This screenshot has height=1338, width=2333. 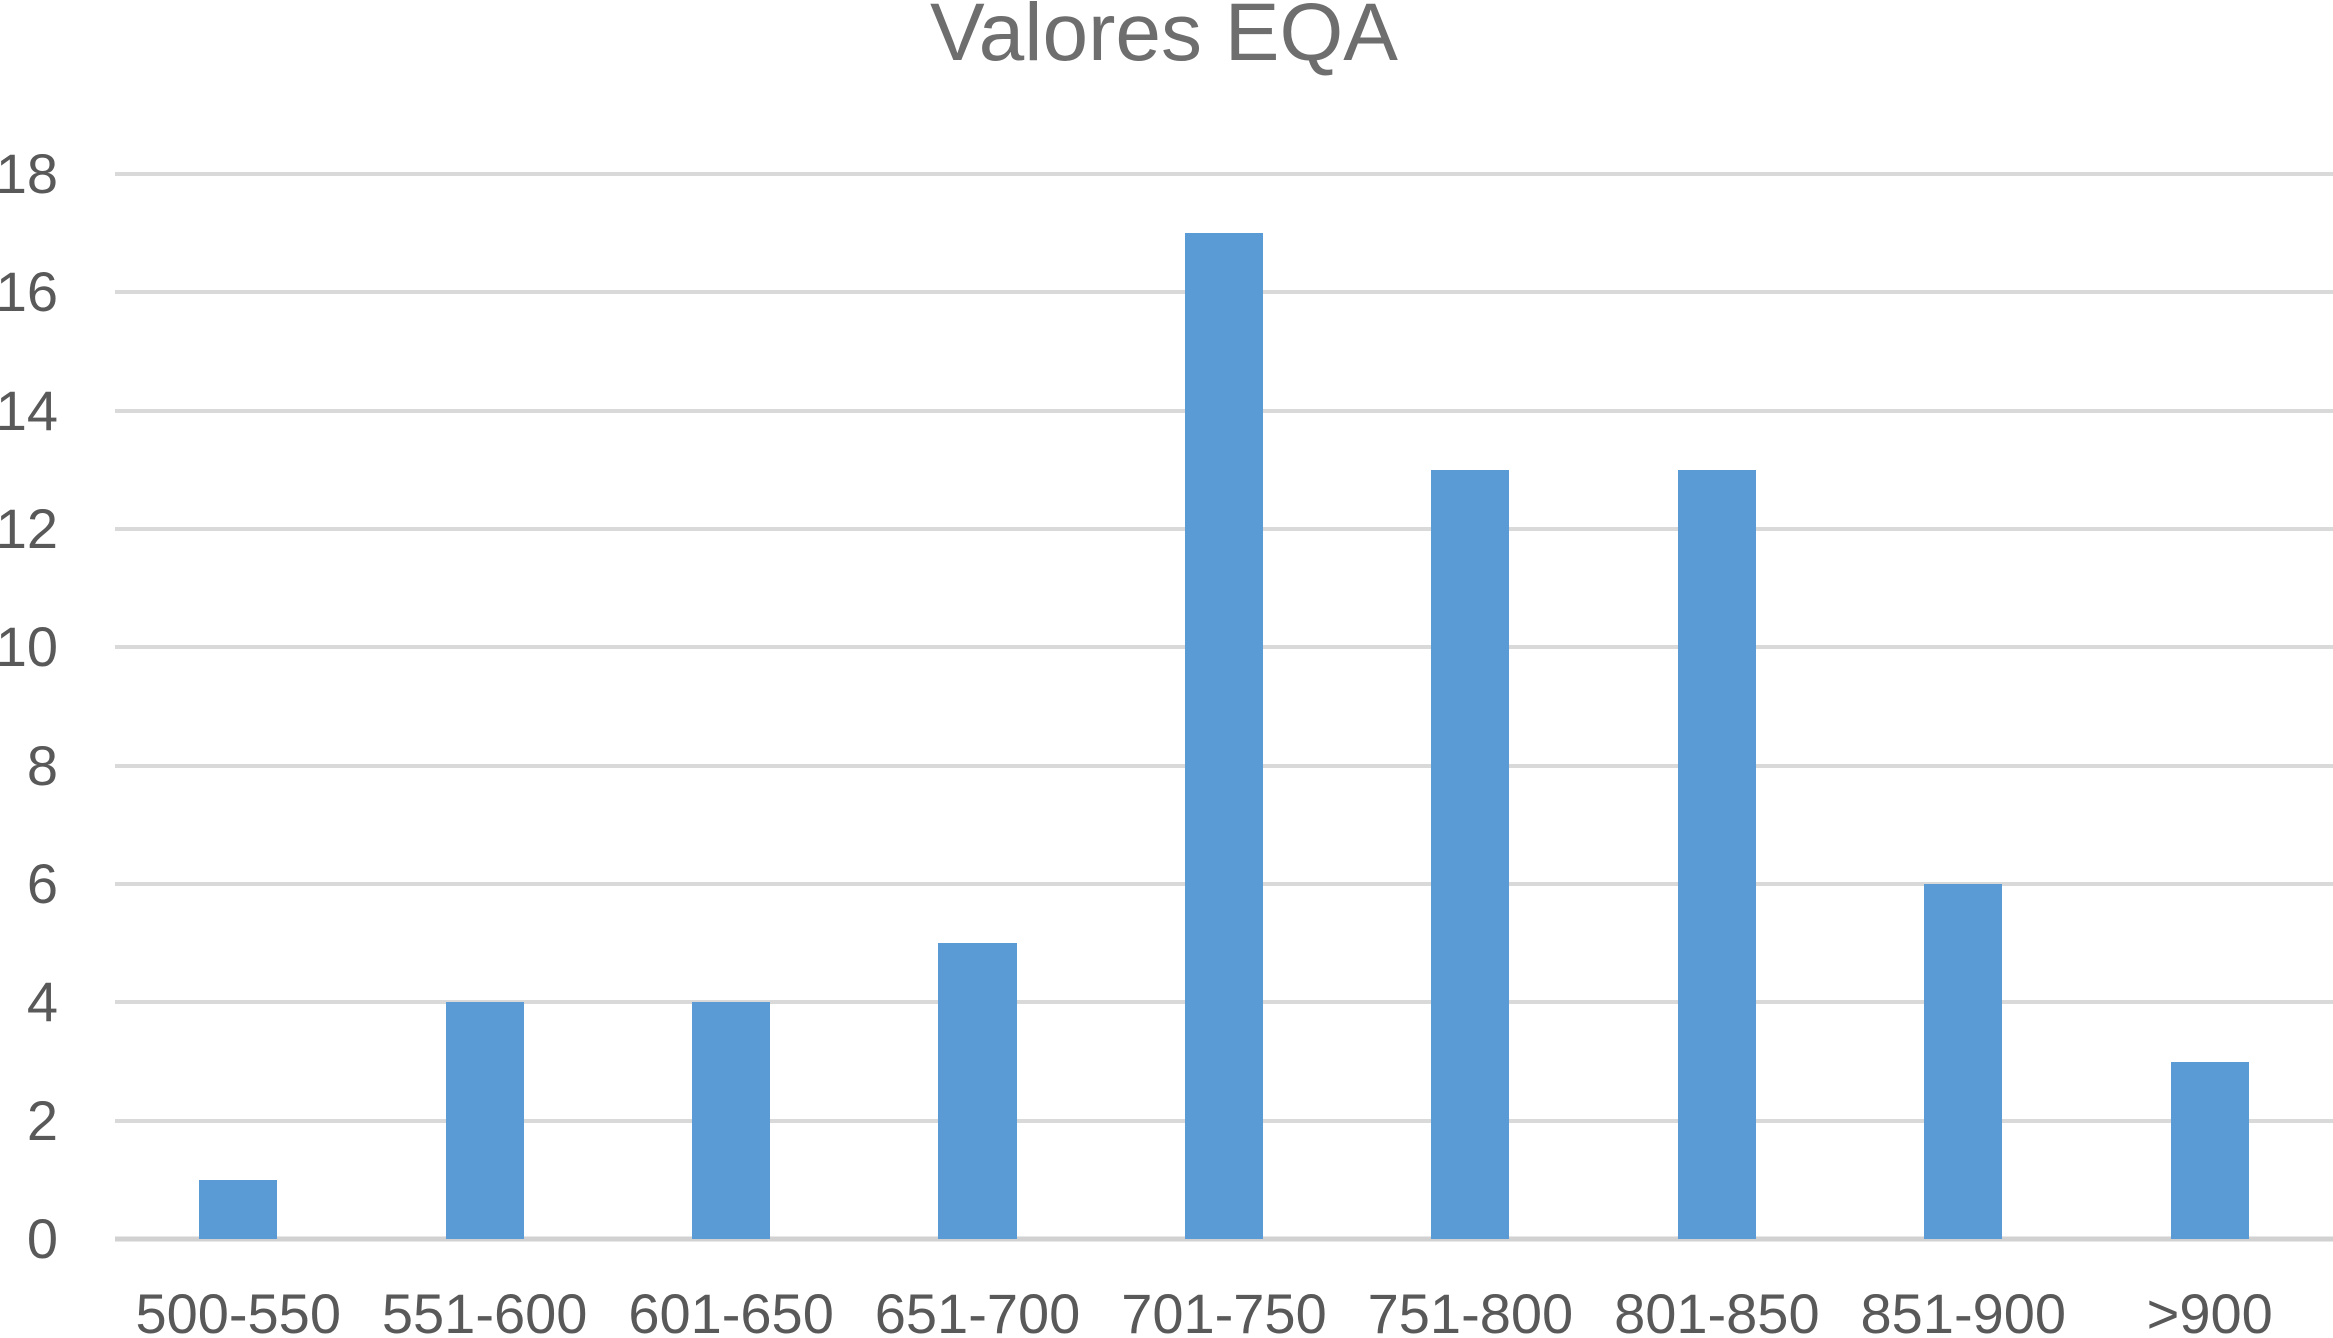 I want to click on x-axis-tick-label: 651-700, so click(x=977, y=1310).